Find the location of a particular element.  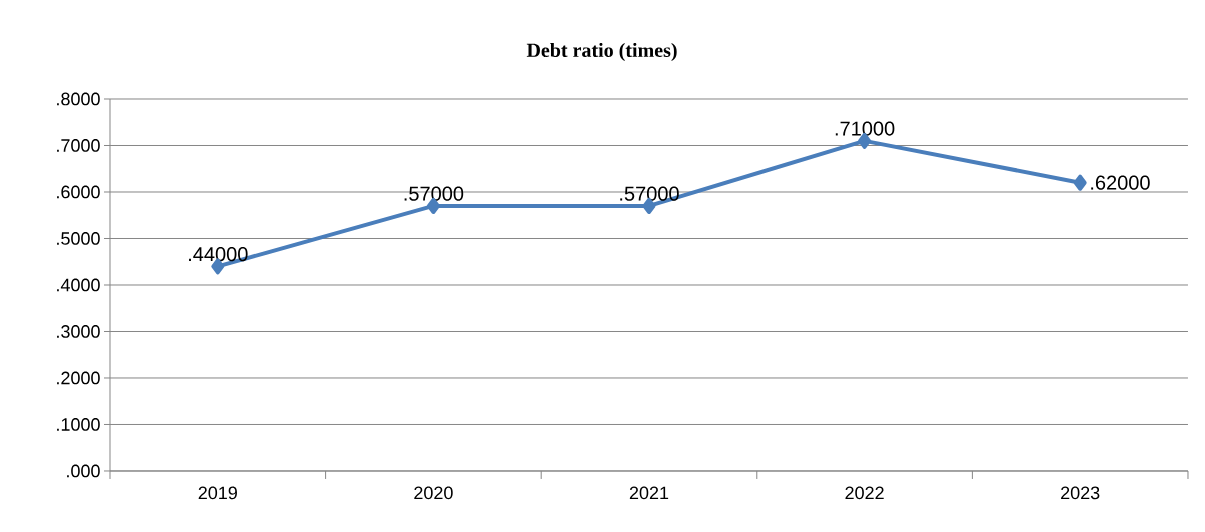

data-label: .44000 is located at coordinates (218, 254).